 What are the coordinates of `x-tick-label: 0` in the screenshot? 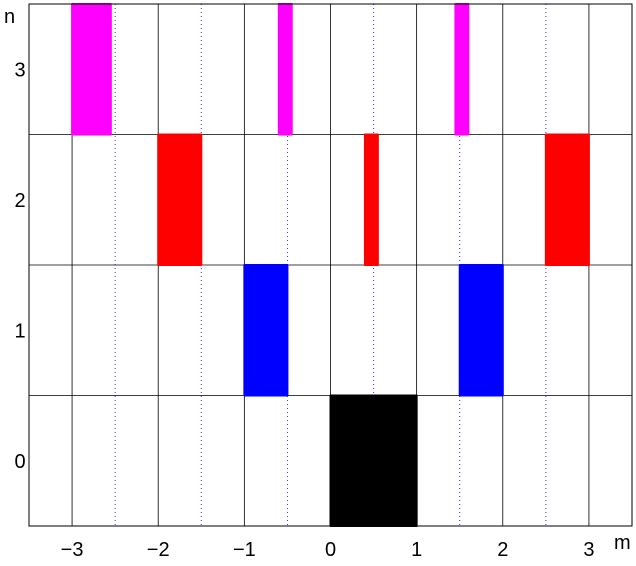 It's located at (330, 550).